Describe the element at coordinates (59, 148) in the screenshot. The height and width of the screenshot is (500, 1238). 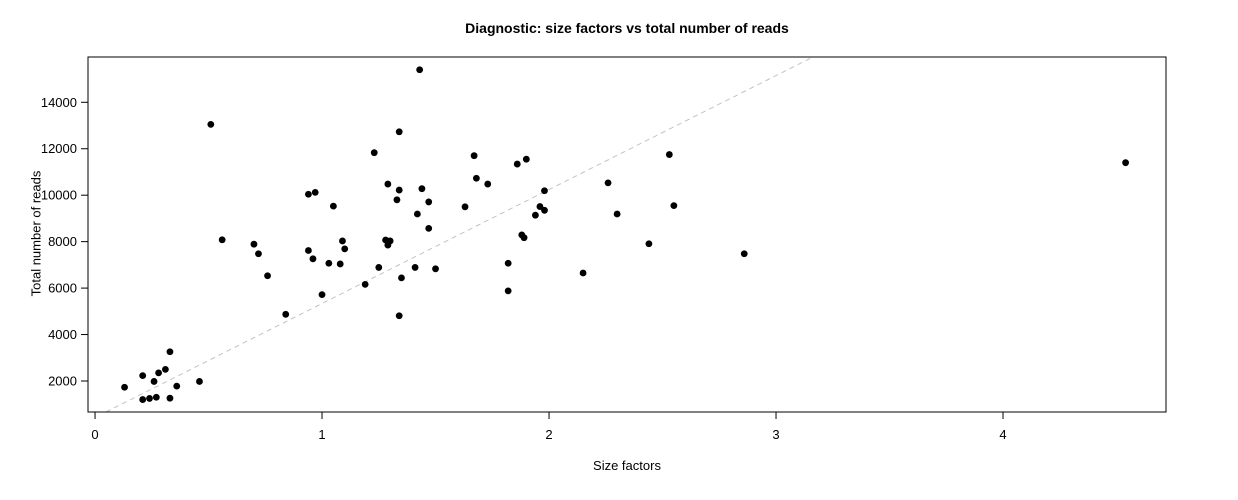
I see `y-tick-label: 12000` at that location.